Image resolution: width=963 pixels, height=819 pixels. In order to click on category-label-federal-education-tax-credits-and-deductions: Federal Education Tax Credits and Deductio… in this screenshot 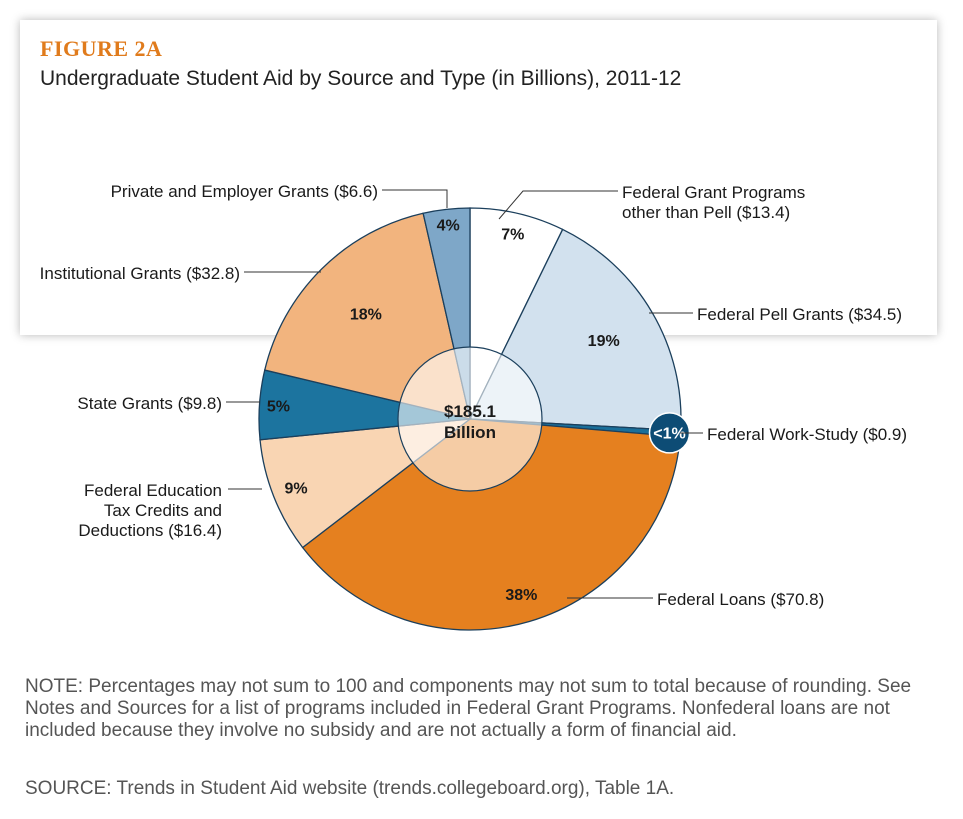, I will do `click(150, 510)`.